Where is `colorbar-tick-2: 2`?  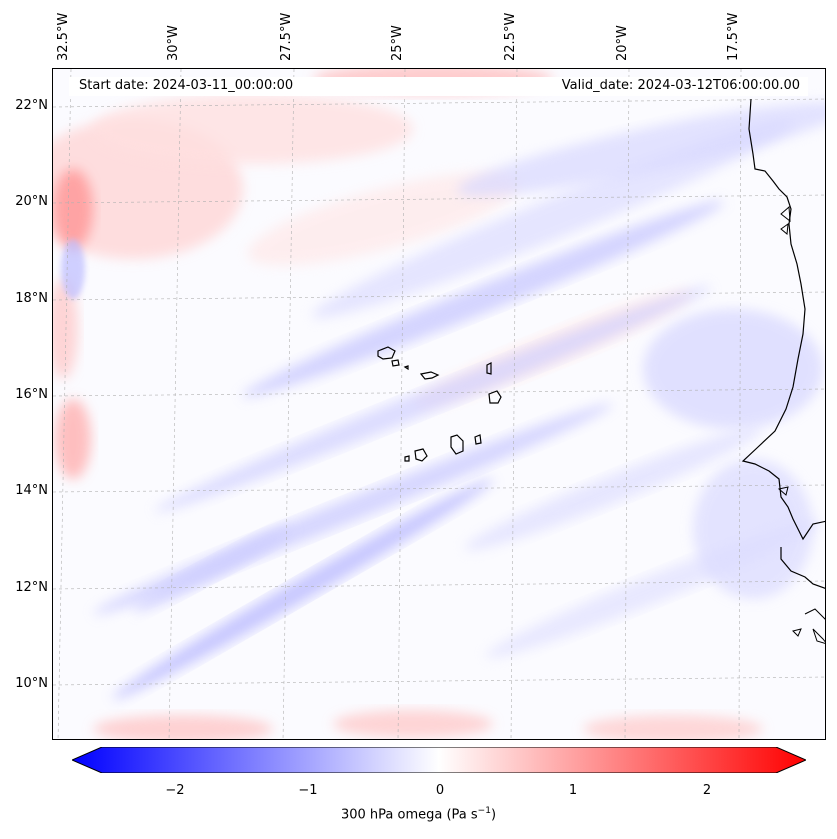
colorbar-tick-2: 2 is located at coordinates (707, 790).